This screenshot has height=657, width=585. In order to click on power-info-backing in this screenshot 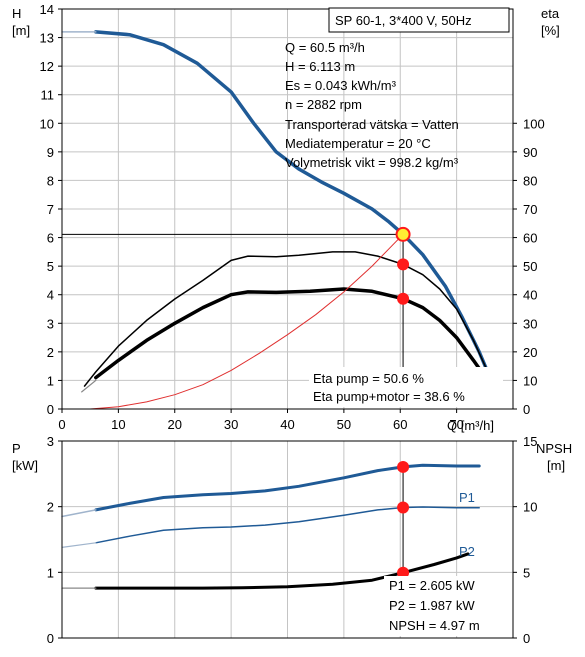, I will do `click(446, 606)`.